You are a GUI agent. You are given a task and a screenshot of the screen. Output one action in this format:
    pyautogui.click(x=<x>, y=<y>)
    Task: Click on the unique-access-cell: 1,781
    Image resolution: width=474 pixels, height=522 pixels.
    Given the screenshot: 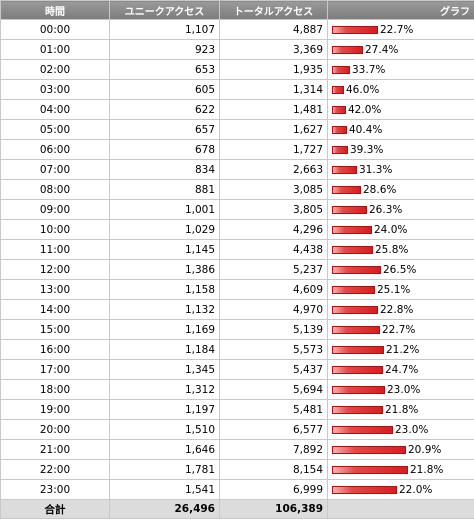 What is the action you would take?
    pyautogui.click(x=164, y=469)
    